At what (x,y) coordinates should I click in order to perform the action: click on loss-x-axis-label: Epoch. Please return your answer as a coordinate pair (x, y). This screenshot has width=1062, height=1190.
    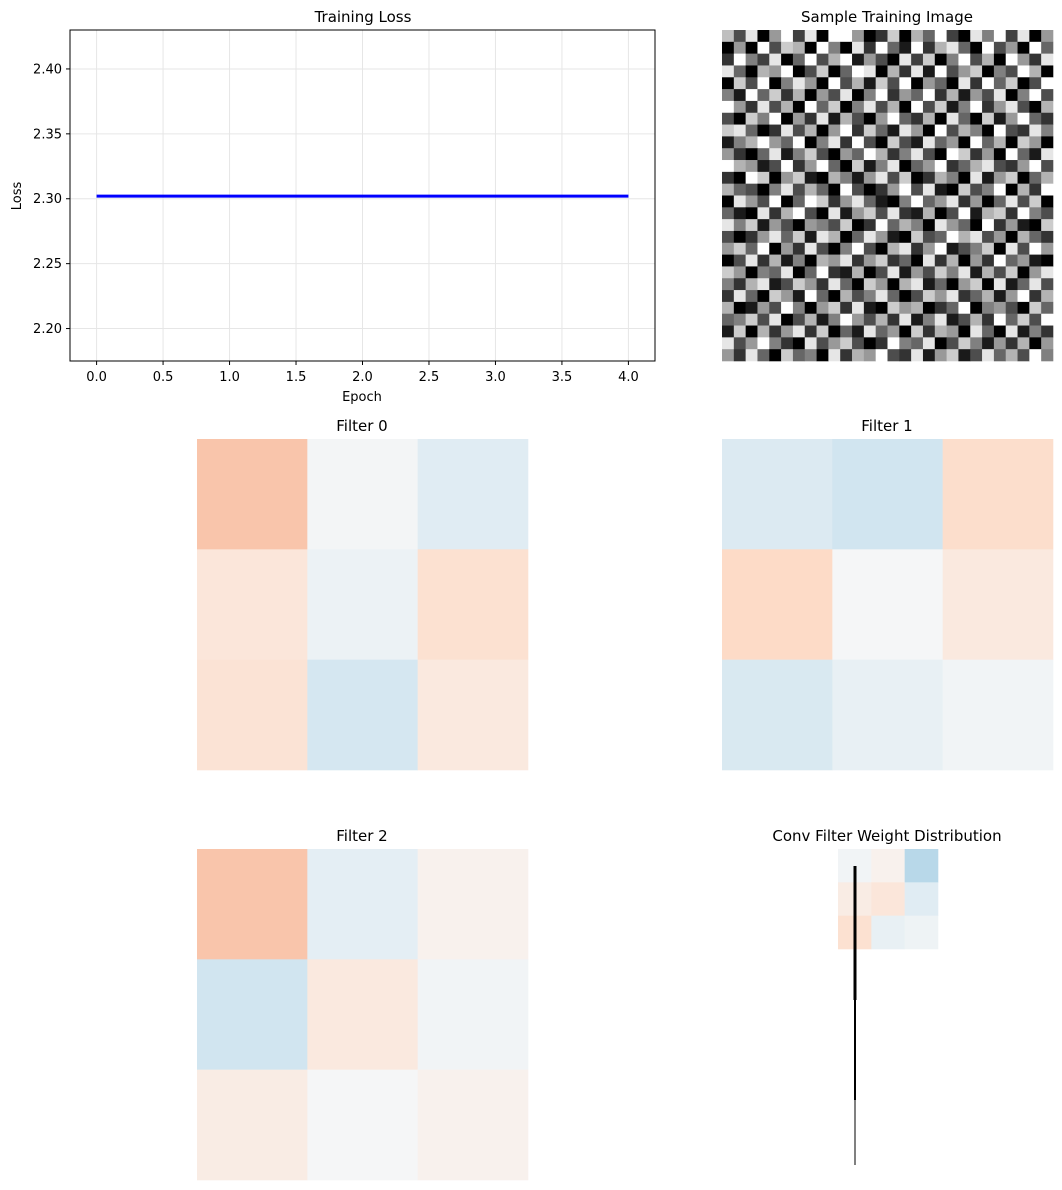
    Looking at the image, I should click on (362, 397).